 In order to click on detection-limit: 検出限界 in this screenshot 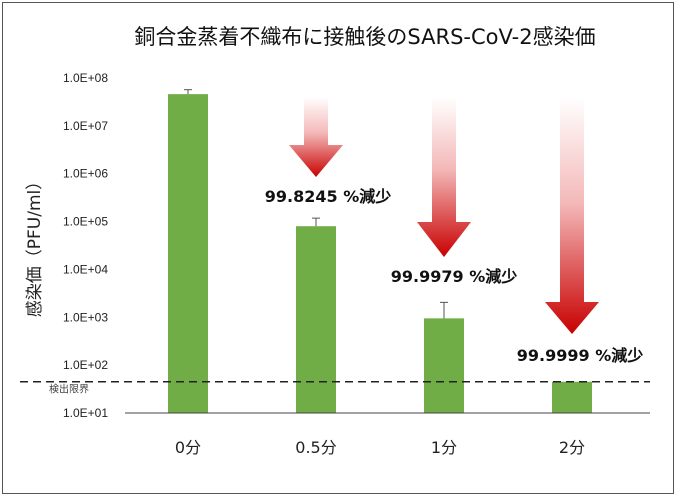, I will do `click(335, 388)`.